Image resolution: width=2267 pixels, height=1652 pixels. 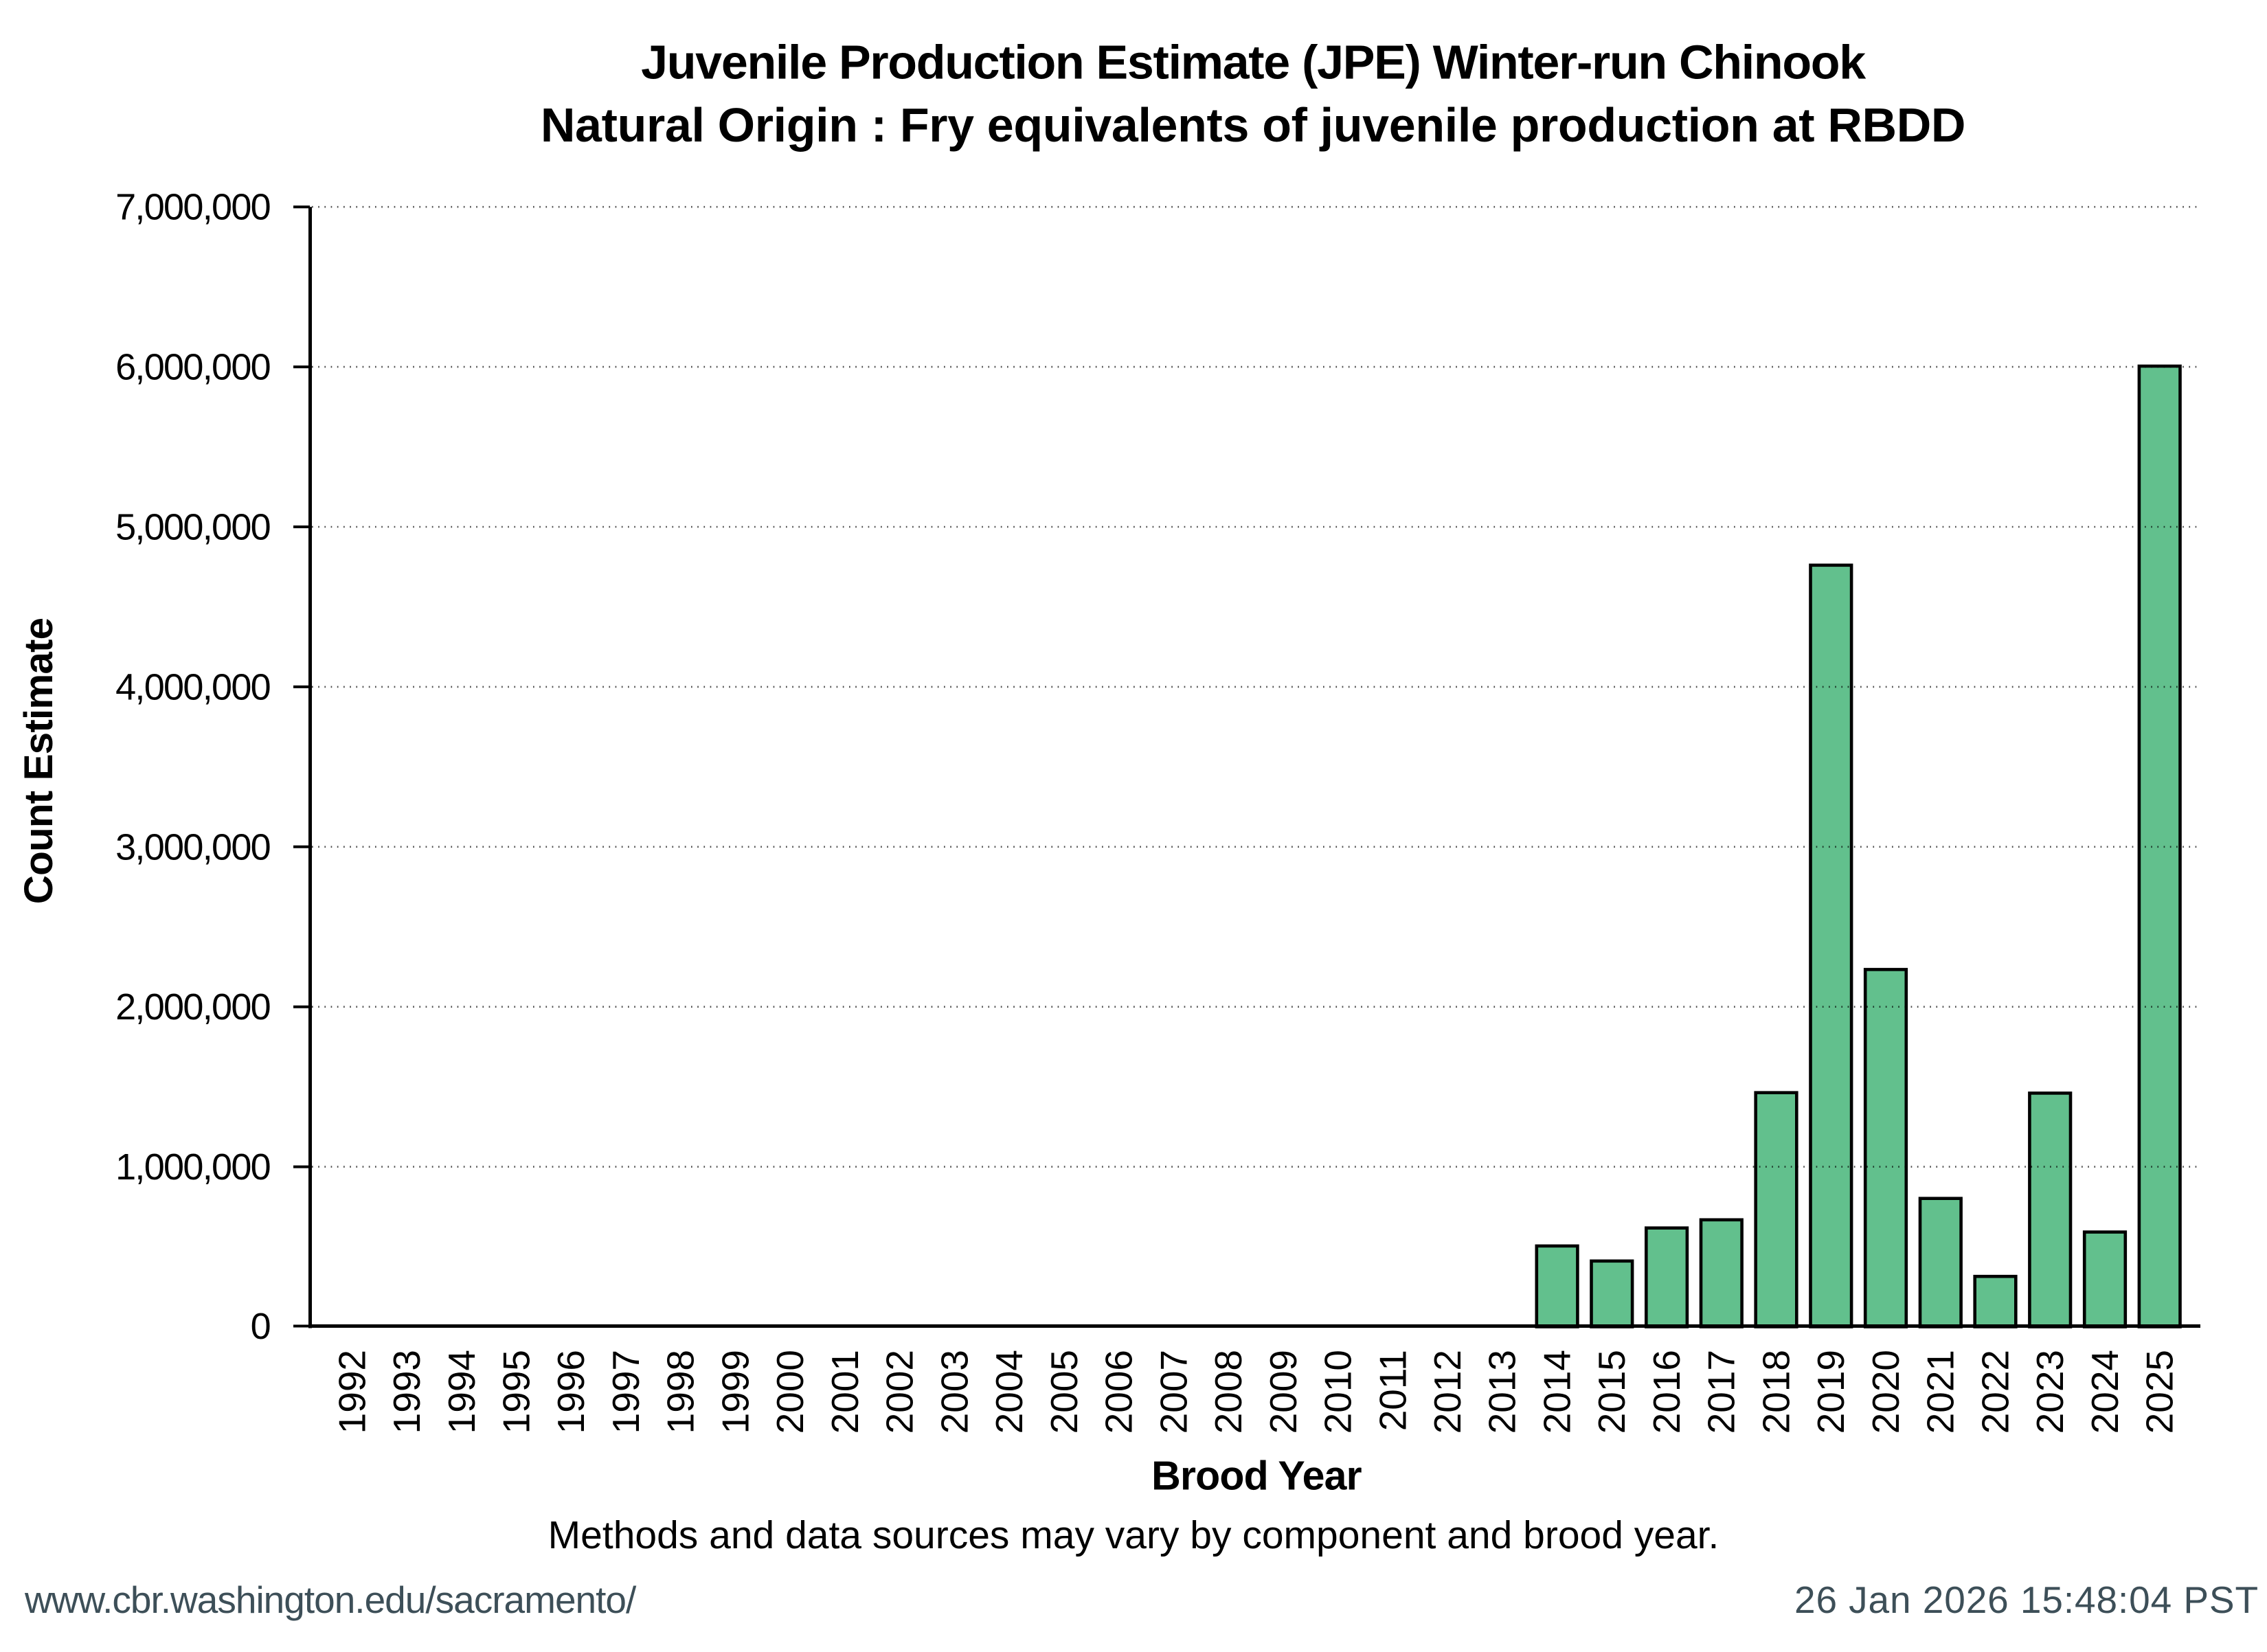 What do you see at coordinates (681, 1392) in the screenshot?
I see `svg-text: 1998` at bounding box center [681, 1392].